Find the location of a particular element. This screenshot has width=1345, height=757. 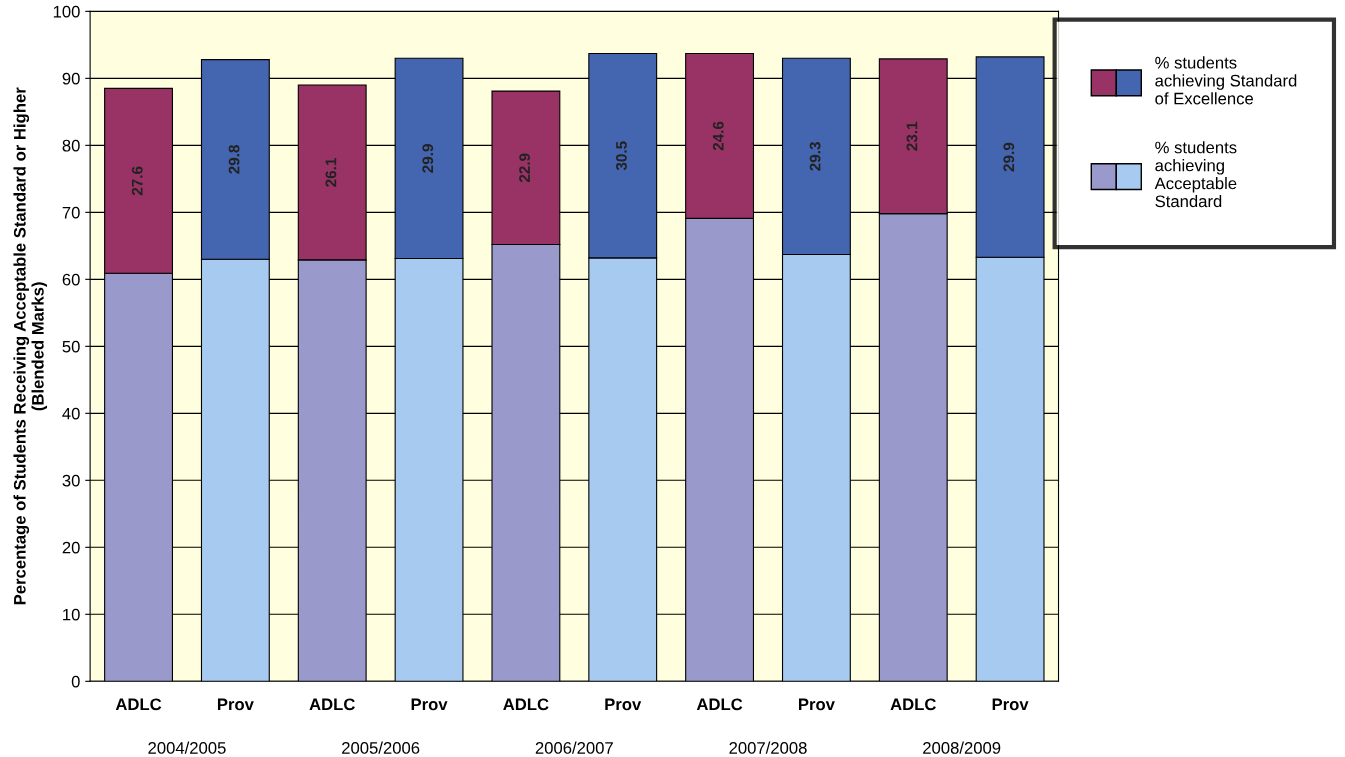

data-label: 29.8 is located at coordinates (234, 159).